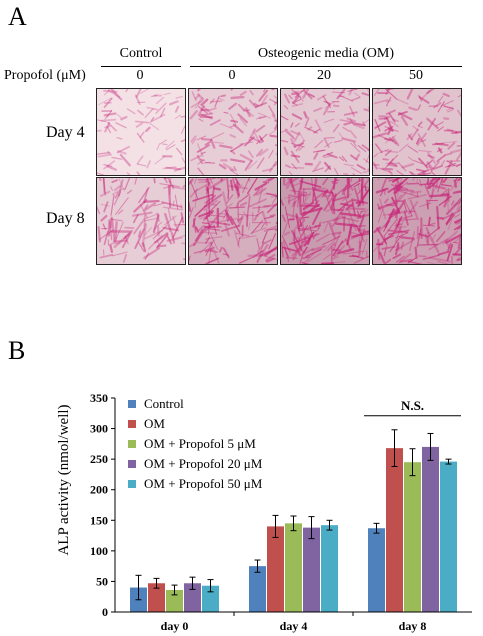 Image resolution: width=483 pixels, height=636 pixels. Describe the element at coordinates (412, 405) in the screenshot. I see `significance-label: N.S.` at that location.